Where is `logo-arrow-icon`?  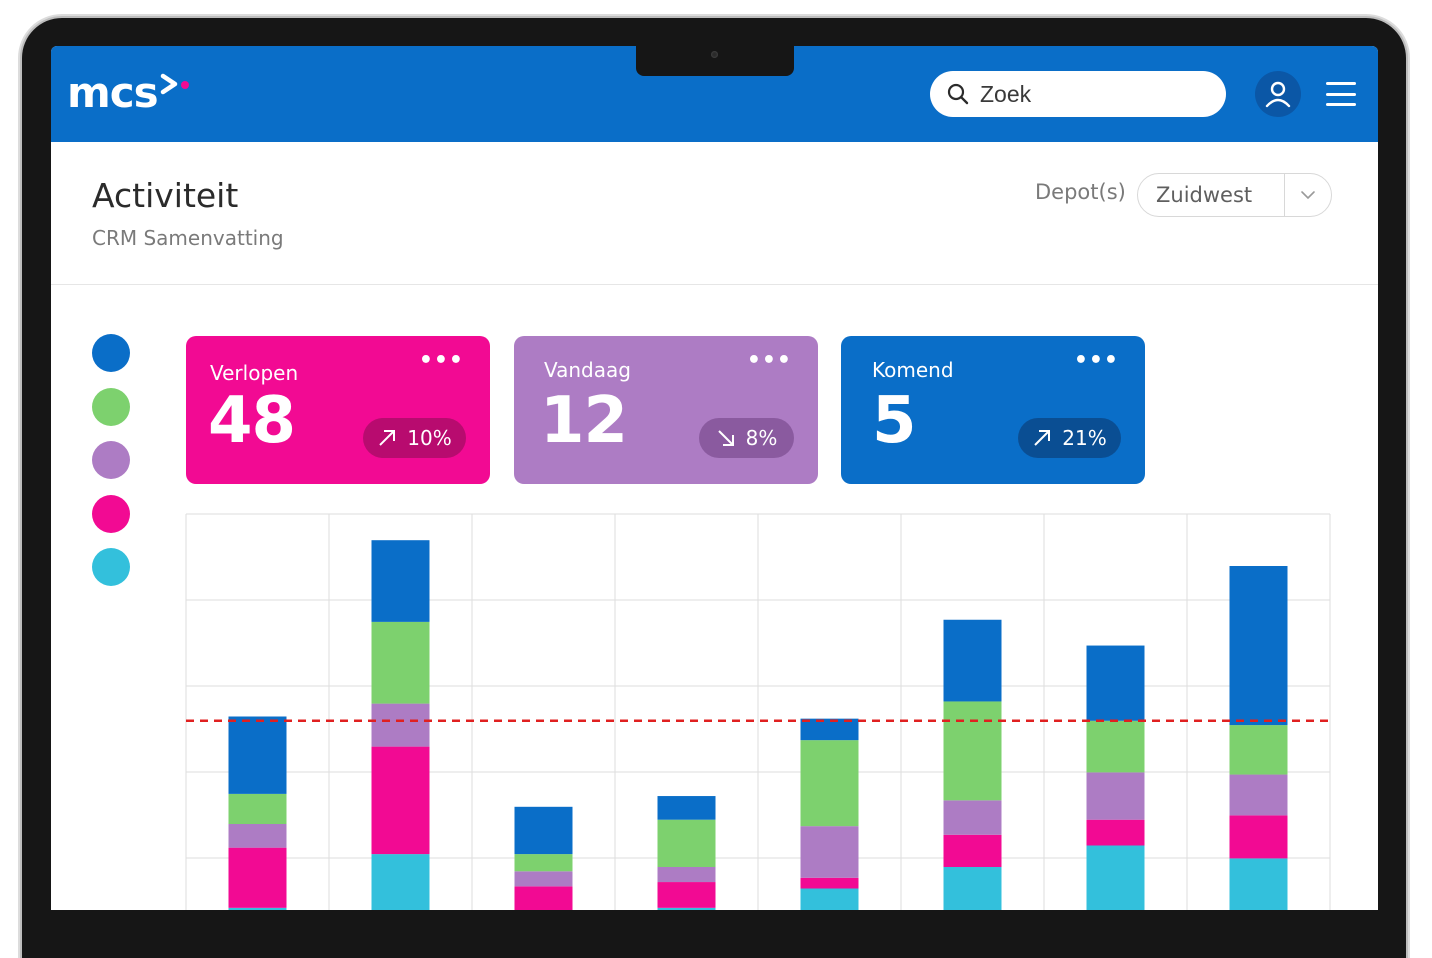
logo-arrow-icon is located at coordinates (174, 84).